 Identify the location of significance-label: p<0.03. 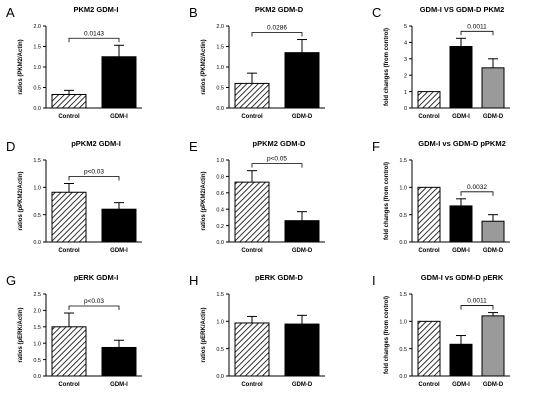
(94, 301).